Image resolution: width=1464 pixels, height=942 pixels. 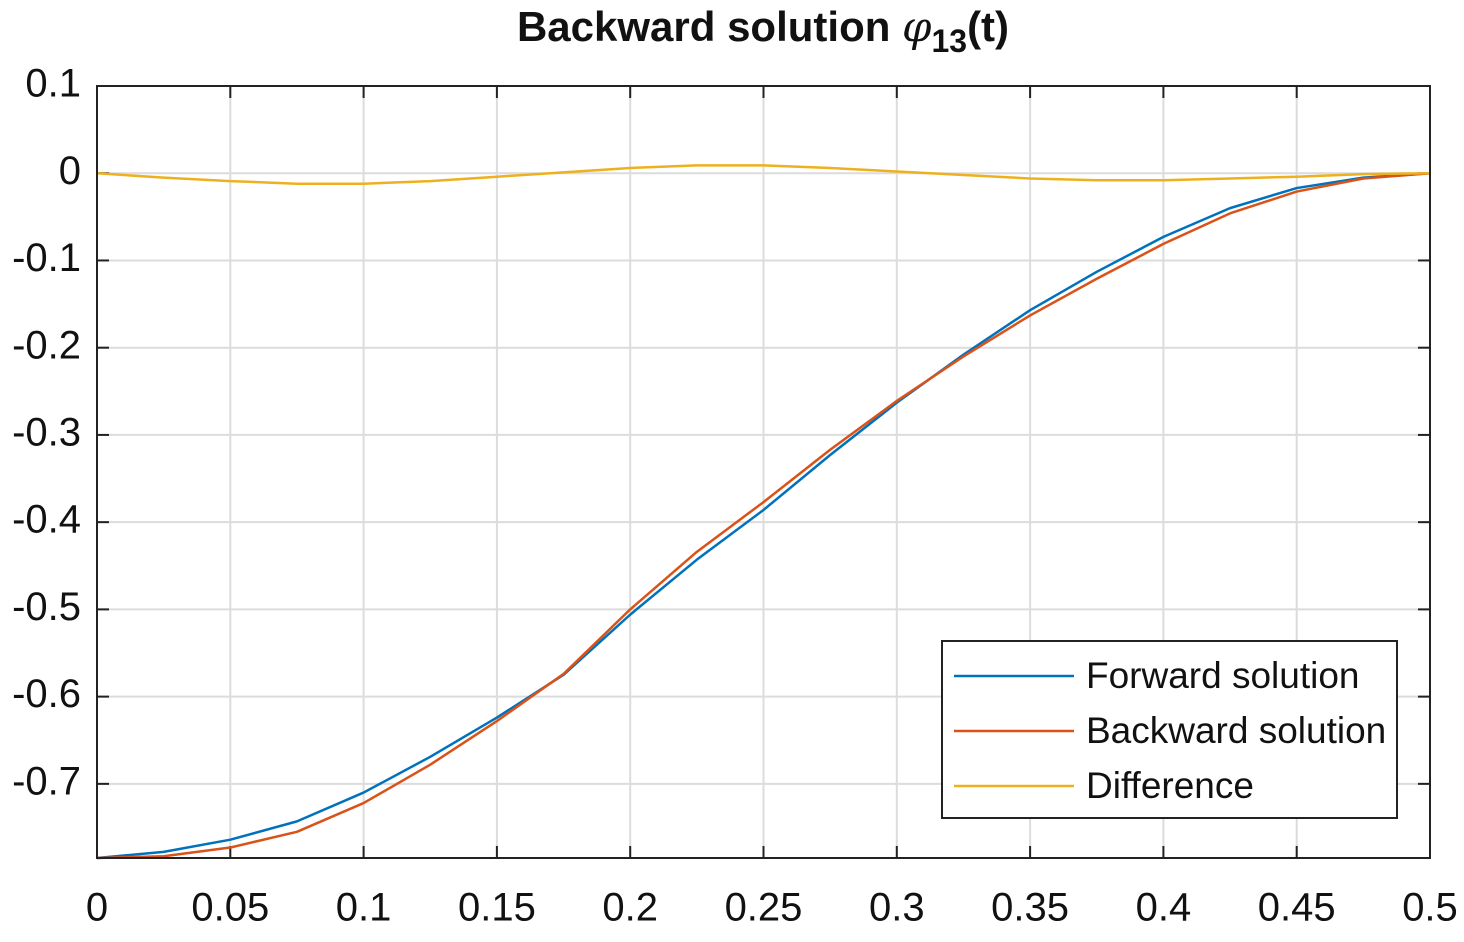 I want to click on y-tick-label: 0, so click(x=70, y=171).